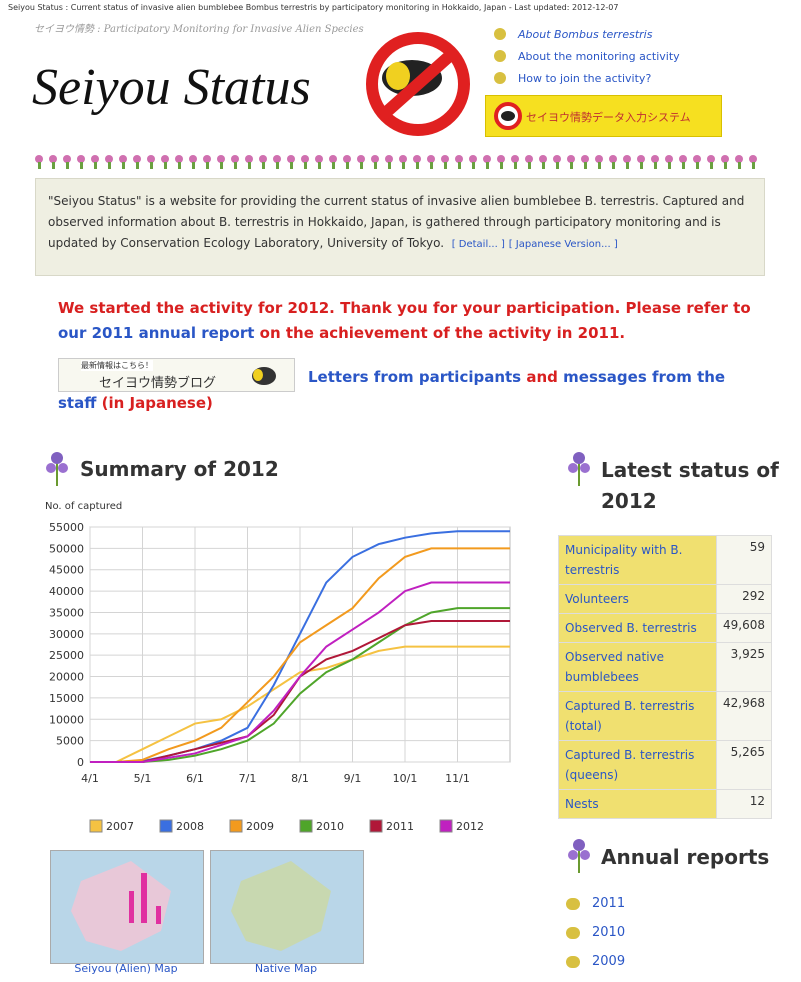 Image resolution: width=801 pixels, height=982 pixels. I want to click on y-axis-label: No. of captured, so click(83, 506).